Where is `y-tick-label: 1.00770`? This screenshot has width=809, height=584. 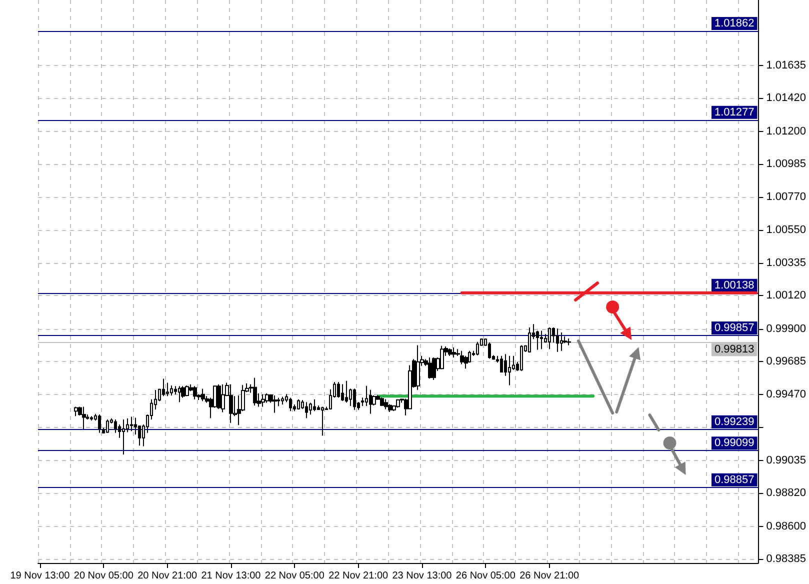
y-tick-label: 1.00770 is located at coordinates (786, 196).